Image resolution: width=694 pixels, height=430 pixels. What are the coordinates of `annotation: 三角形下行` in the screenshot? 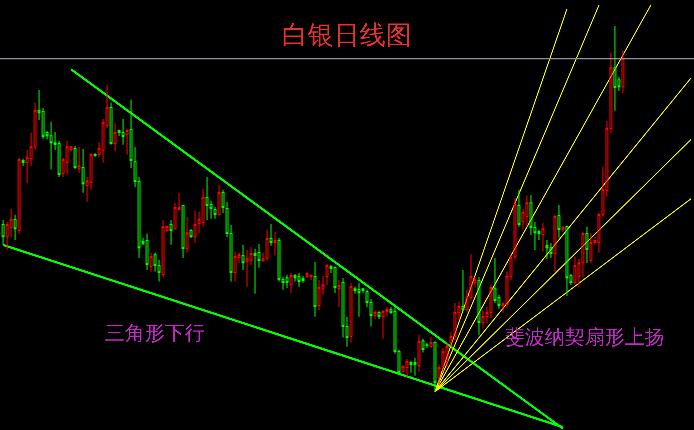 It's located at (155, 333).